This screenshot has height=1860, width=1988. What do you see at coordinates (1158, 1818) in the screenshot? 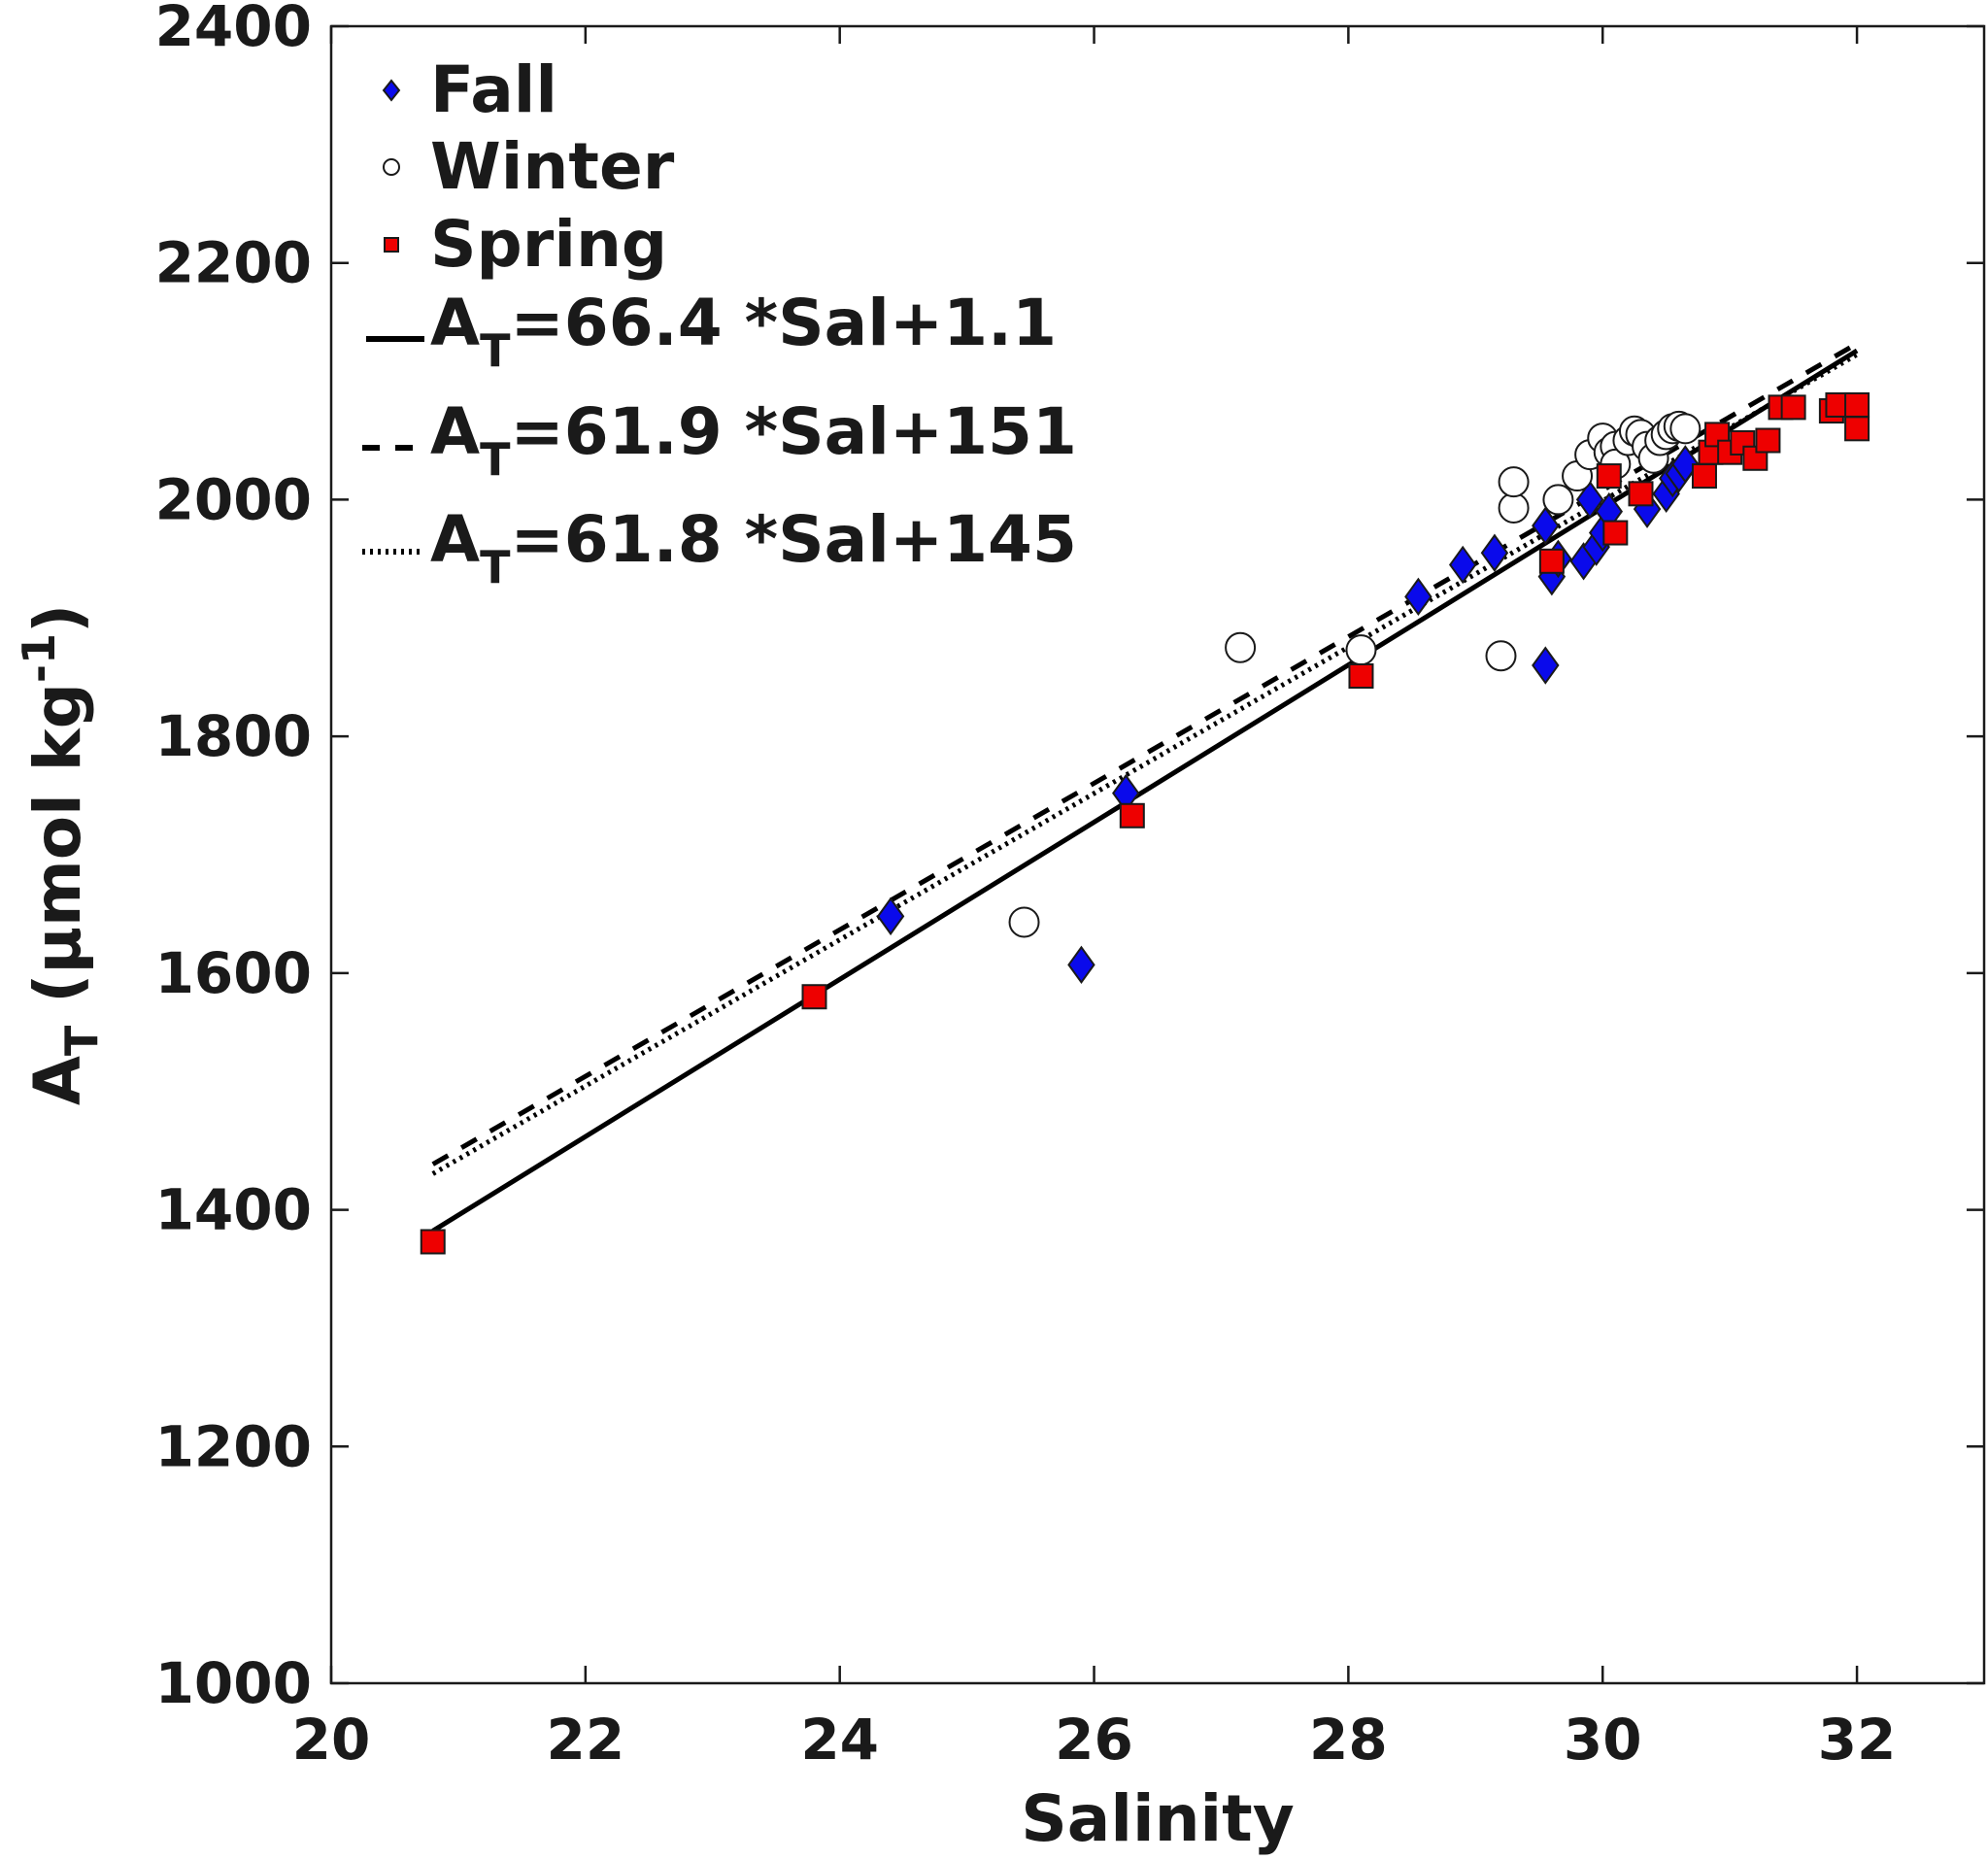
I see `x-axis-title: Salinity` at bounding box center [1158, 1818].